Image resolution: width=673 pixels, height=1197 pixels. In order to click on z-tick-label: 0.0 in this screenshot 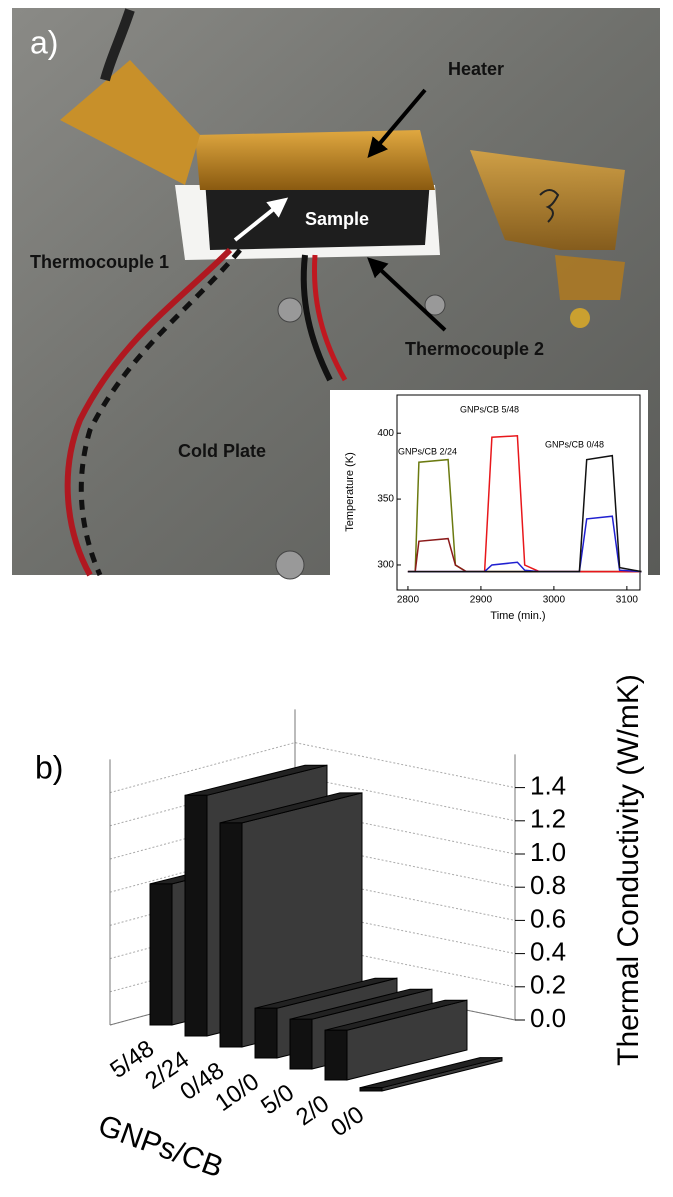, I will do `click(548, 1018)`.